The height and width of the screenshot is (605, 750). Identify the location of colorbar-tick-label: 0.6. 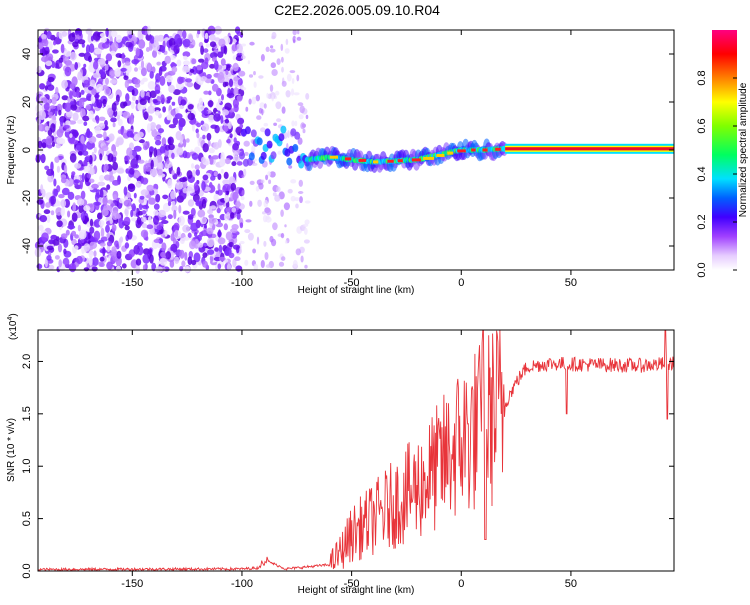
(702, 125).